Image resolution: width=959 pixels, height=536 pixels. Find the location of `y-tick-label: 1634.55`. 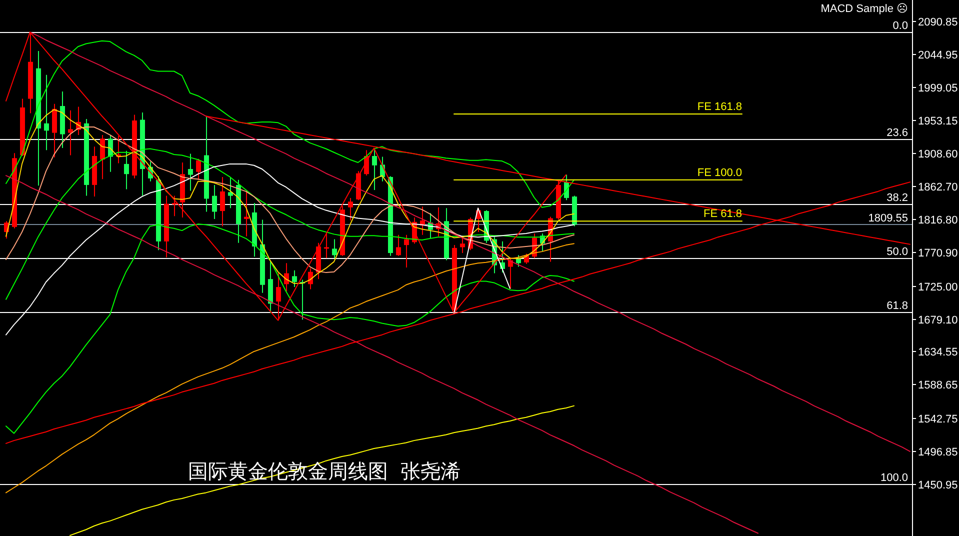

y-tick-label: 1634.55 is located at coordinates (938, 352).